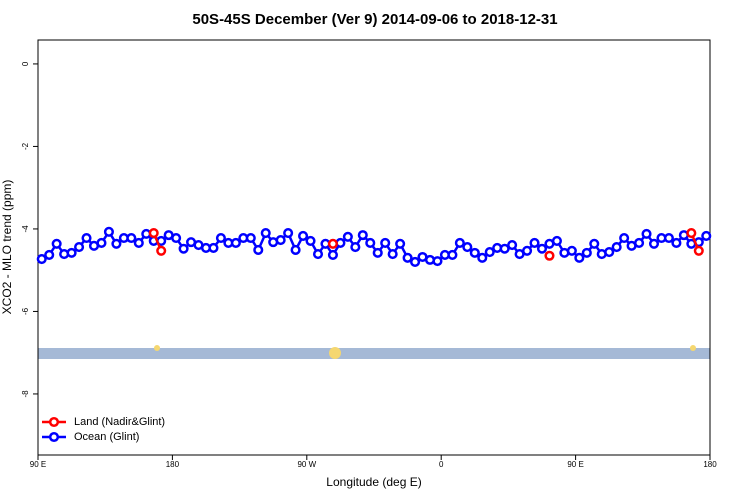 The image size is (750, 500). Describe the element at coordinates (25, 146) in the screenshot. I see `y-tick-label: -2` at that location.